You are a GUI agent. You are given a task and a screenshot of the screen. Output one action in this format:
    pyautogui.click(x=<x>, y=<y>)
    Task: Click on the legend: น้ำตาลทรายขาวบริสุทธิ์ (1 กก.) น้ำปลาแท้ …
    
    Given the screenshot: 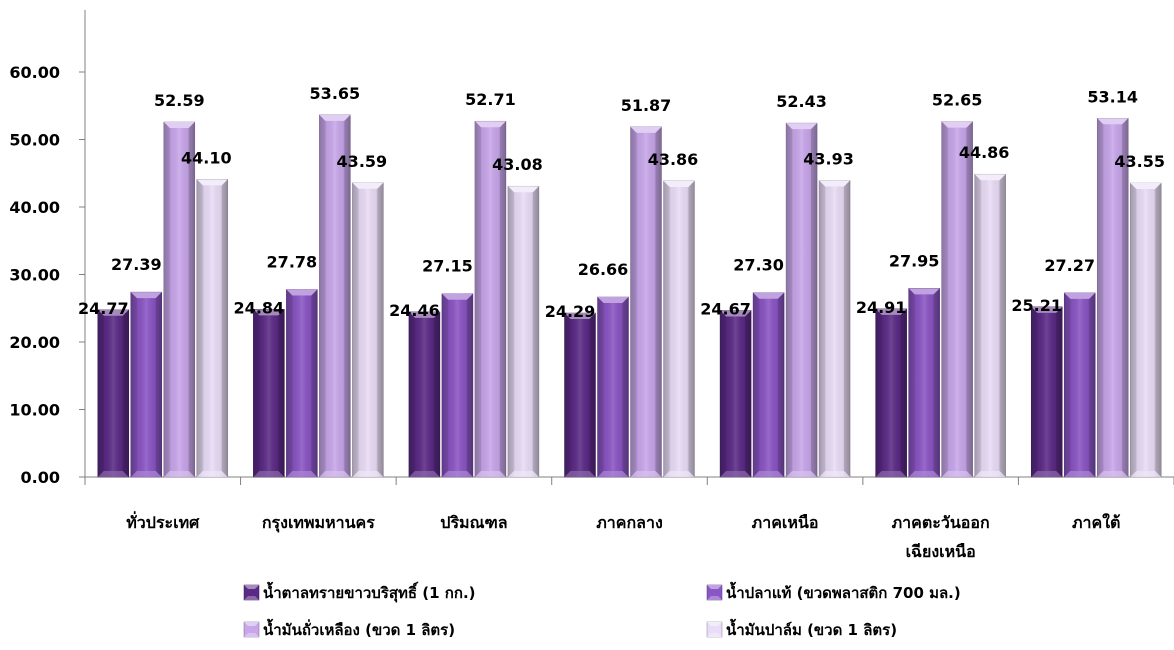 What is the action you would take?
    pyautogui.click(x=602, y=610)
    